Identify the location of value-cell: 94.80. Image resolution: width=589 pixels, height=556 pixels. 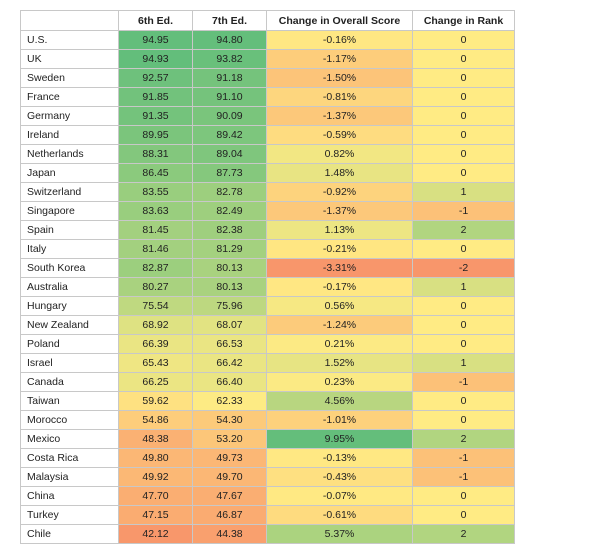
(229, 40).